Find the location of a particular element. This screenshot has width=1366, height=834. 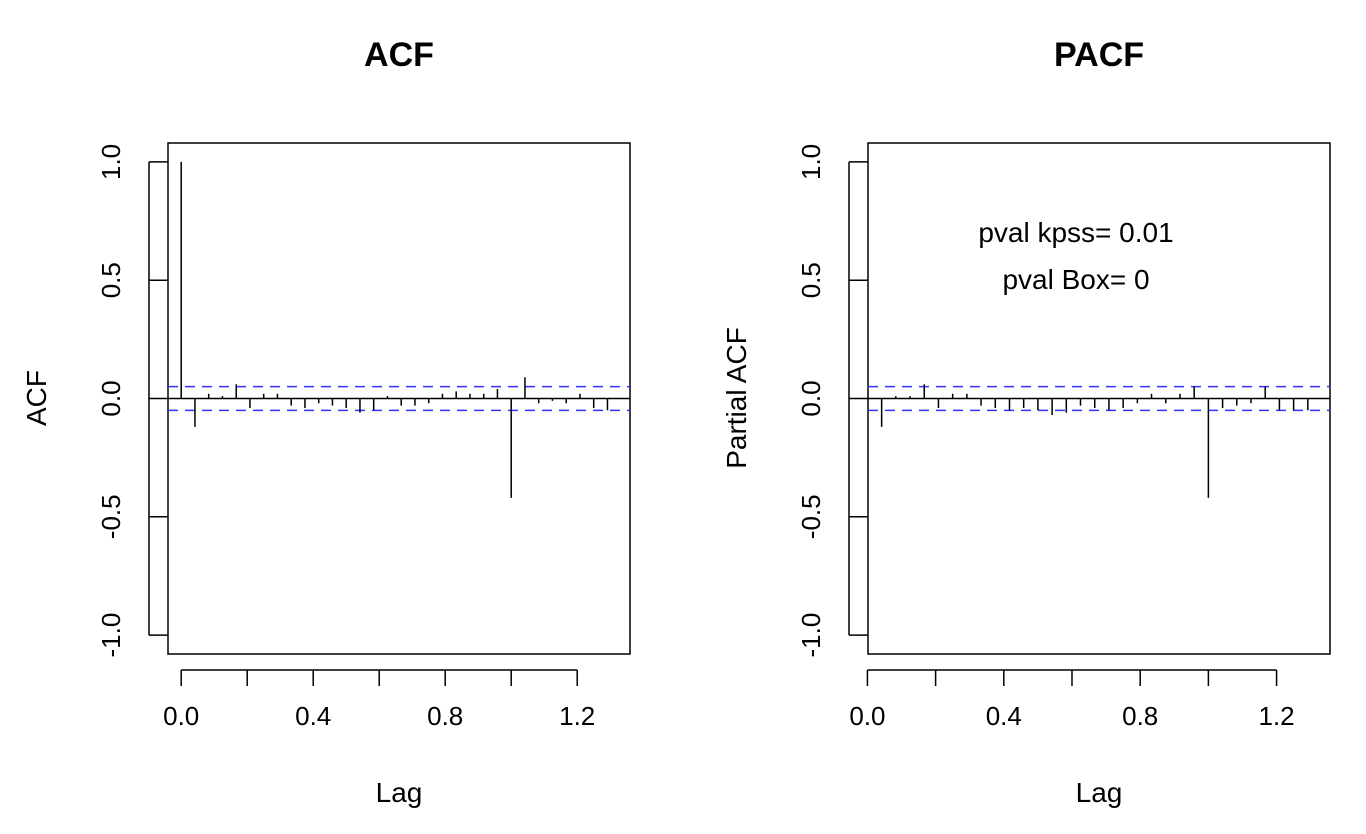

pacf-y-tick-label: 1.0 is located at coordinates (811, 162).